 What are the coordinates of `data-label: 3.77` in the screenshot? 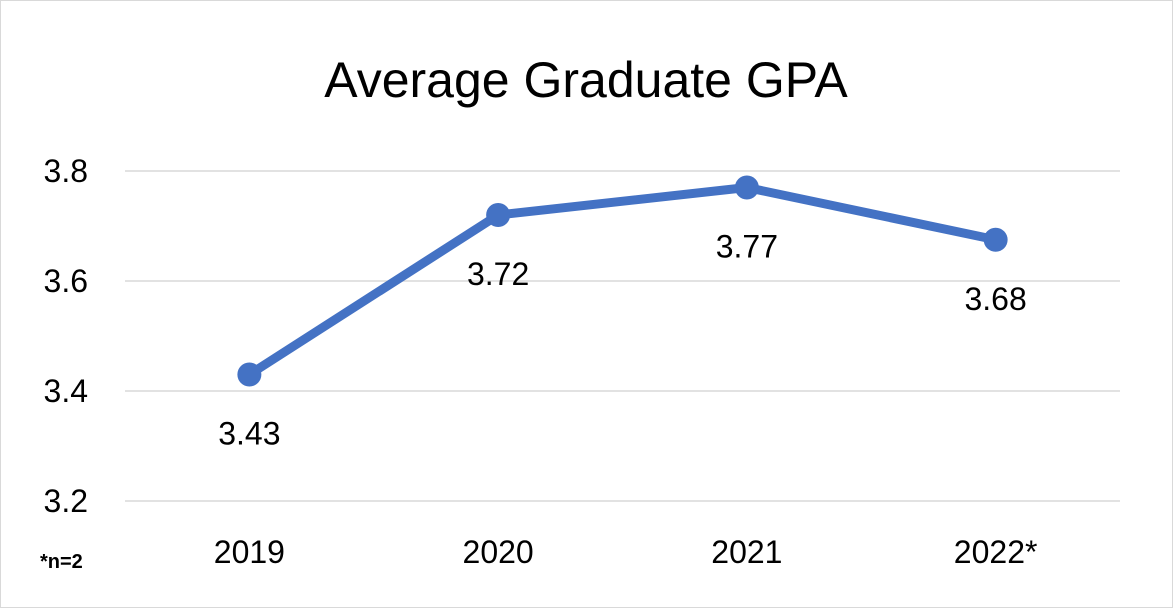 It's located at (747, 247).